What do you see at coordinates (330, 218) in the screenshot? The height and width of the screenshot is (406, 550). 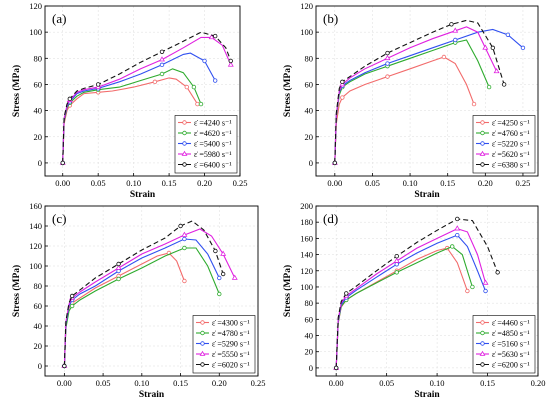 I see `panel-label: (d)` at bounding box center [330, 218].